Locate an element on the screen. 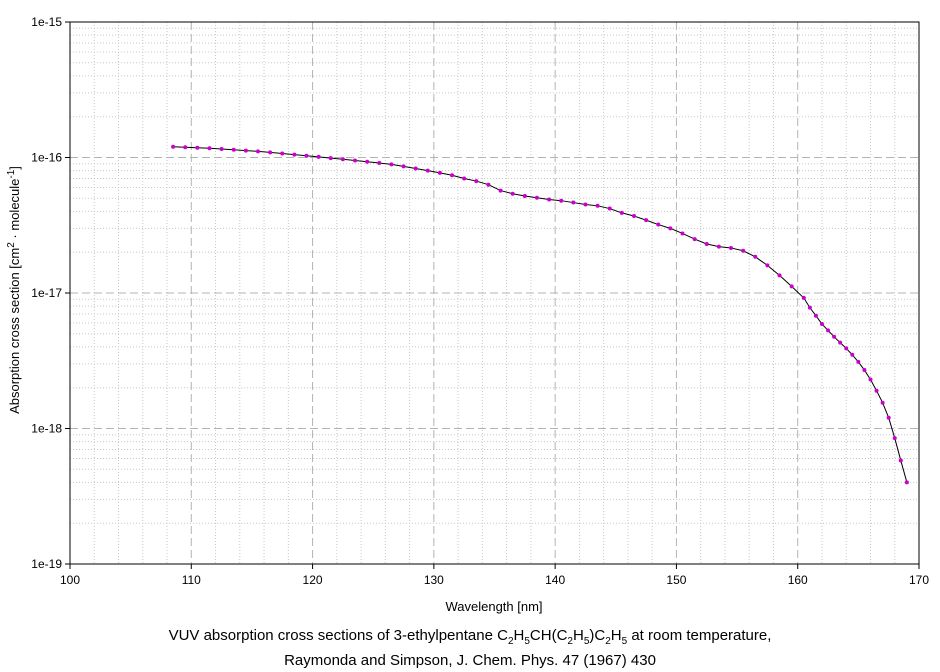  y-tick-label: 1e-17 is located at coordinates (46, 293).